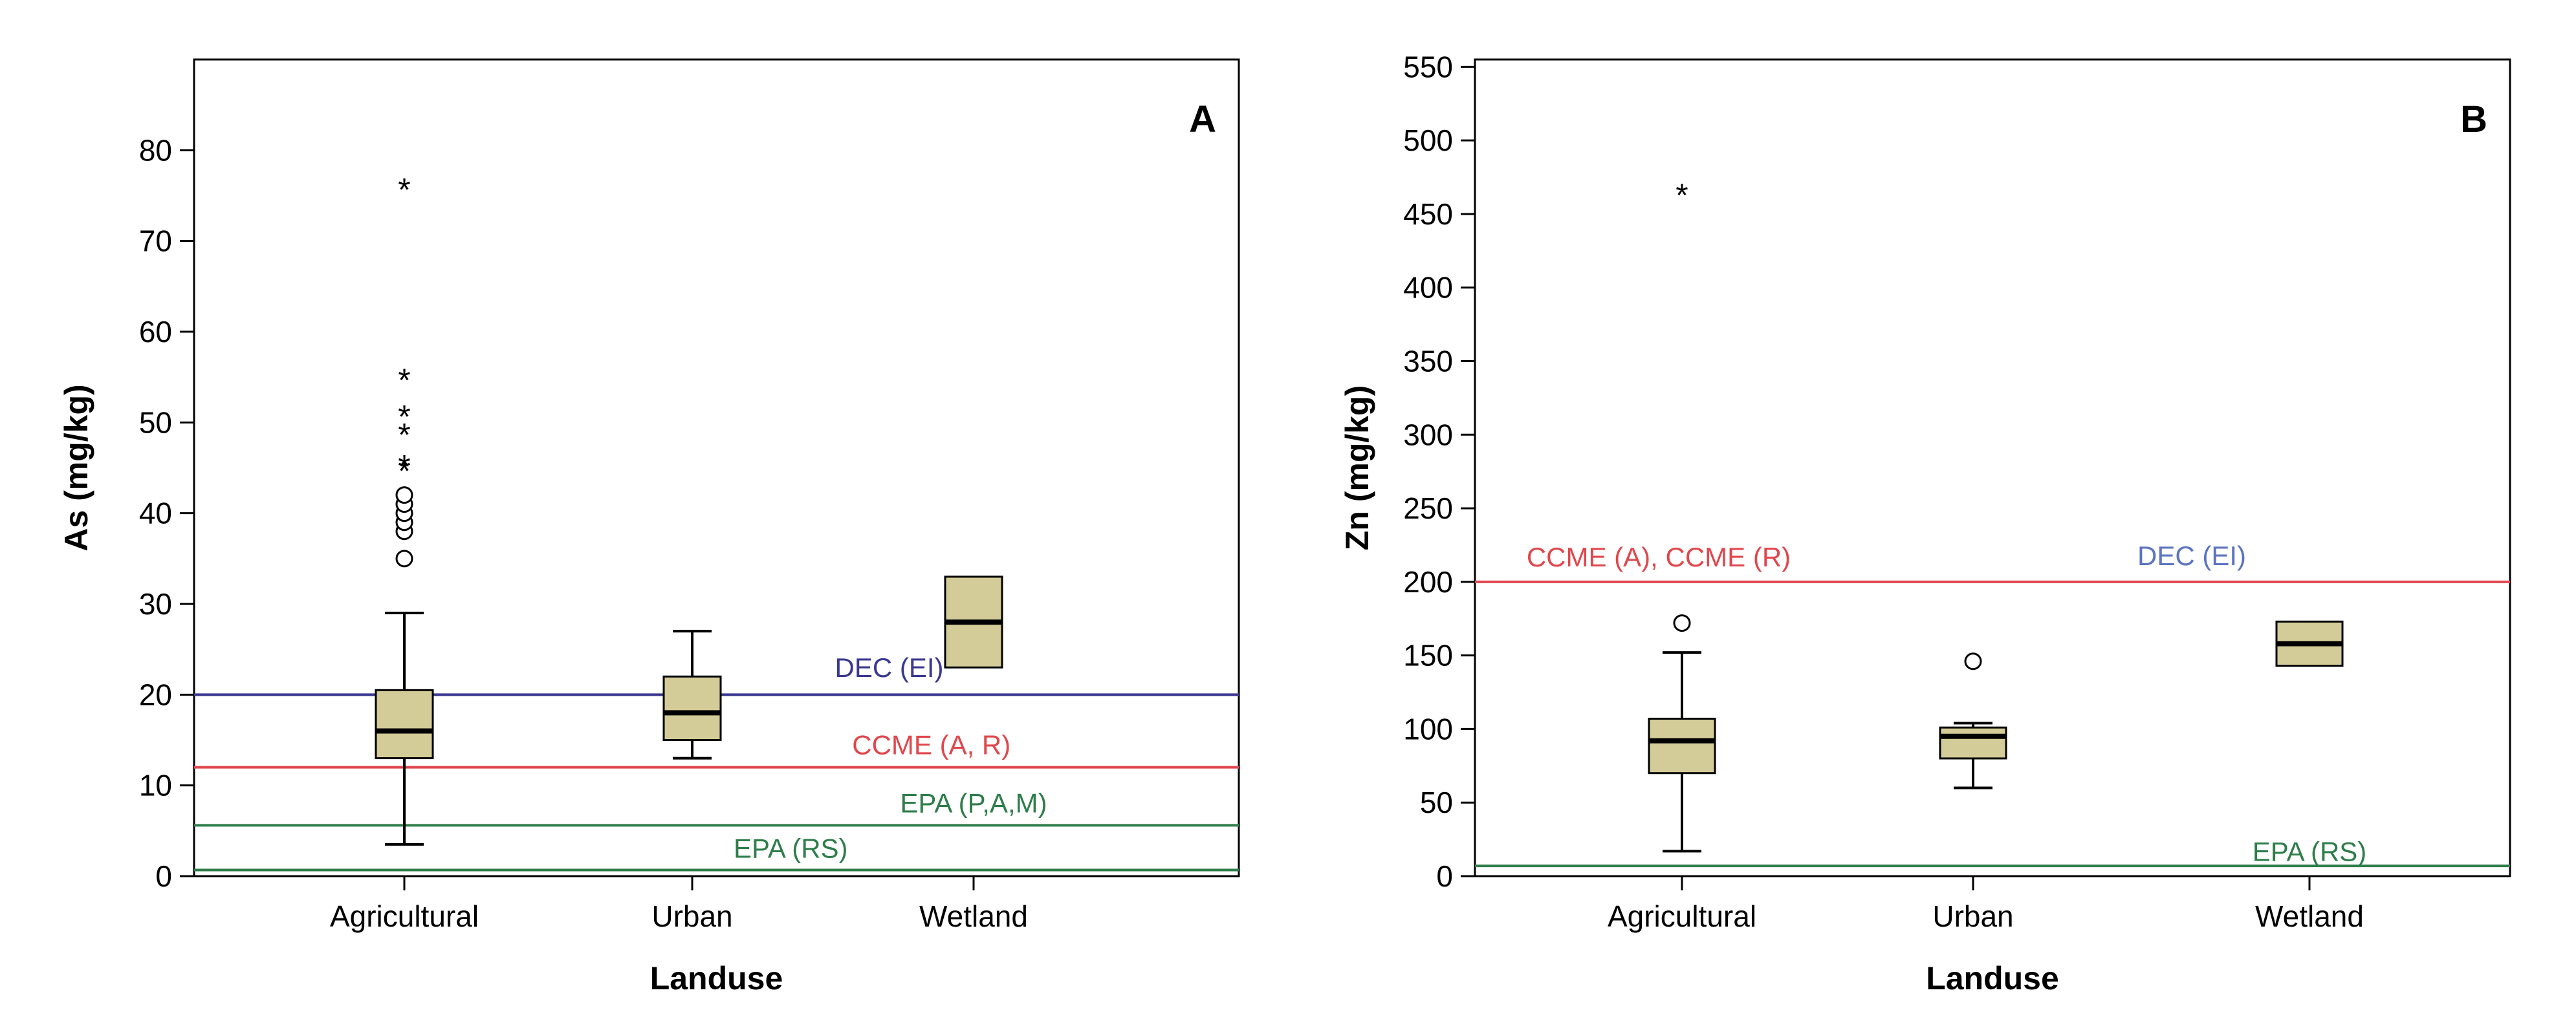 The image size is (2576, 1010). What do you see at coordinates (2473, 119) in the screenshot?
I see `panel-label: B` at bounding box center [2473, 119].